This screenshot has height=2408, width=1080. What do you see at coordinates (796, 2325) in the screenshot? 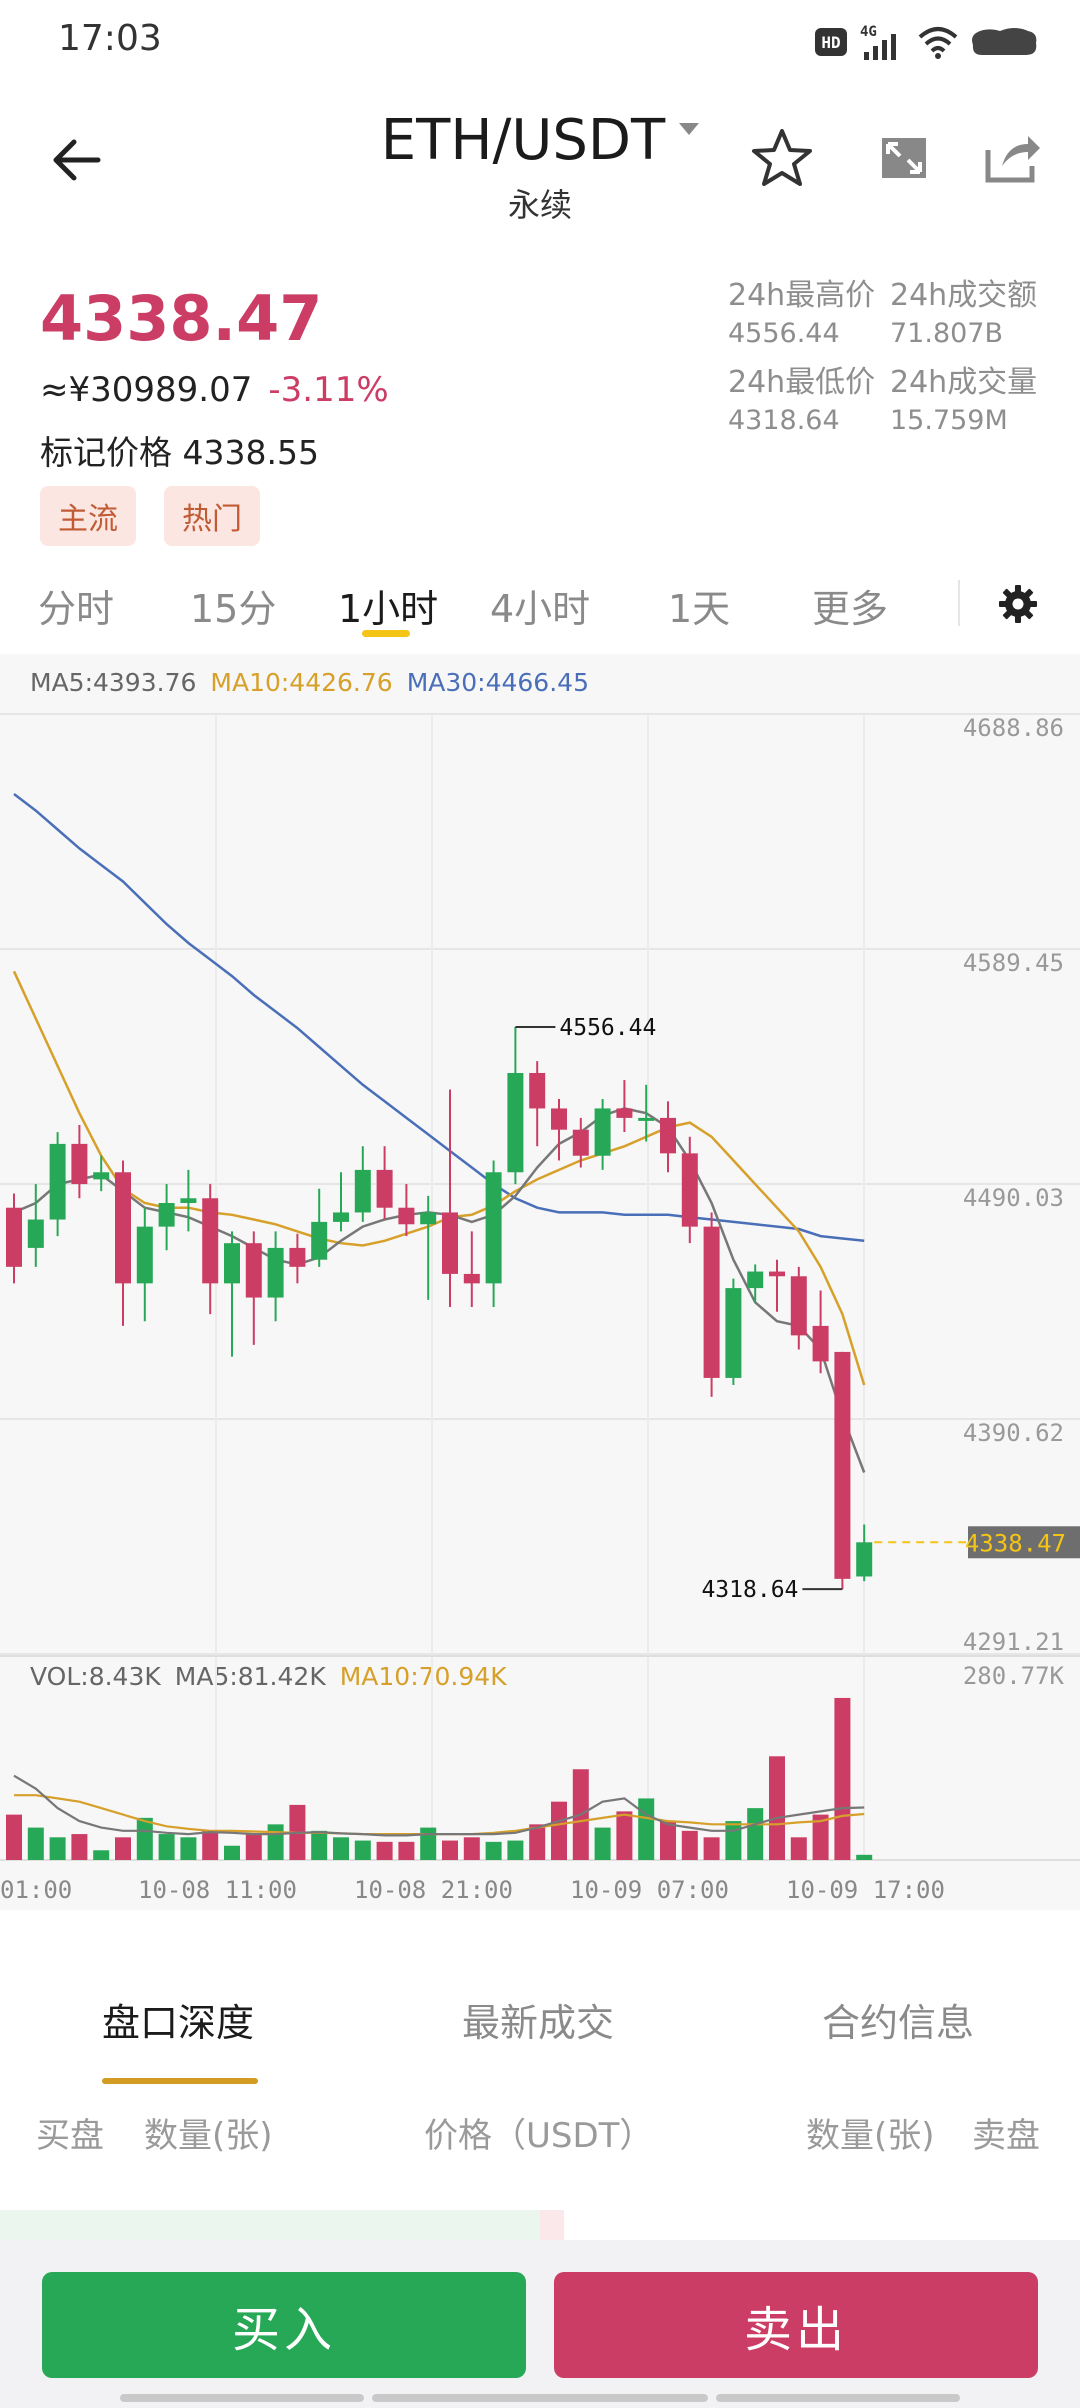
I see `sell-button: 卖出` at bounding box center [796, 2325].